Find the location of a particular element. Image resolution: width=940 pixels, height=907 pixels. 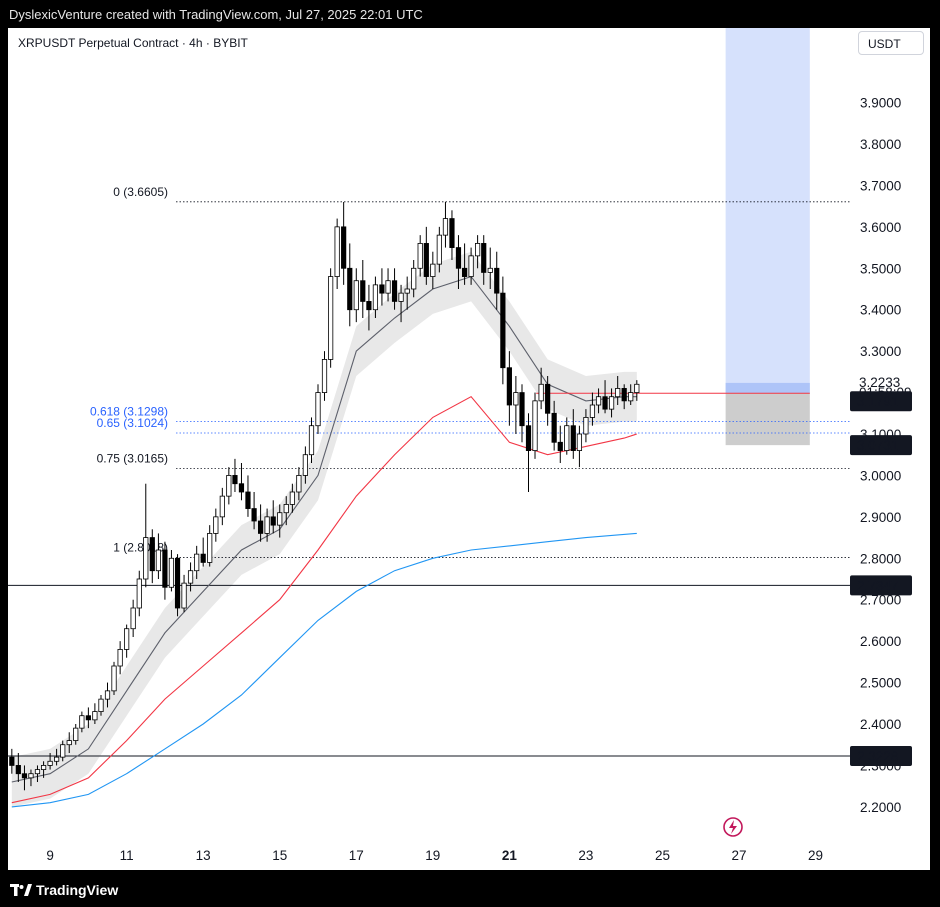

price-tick-label: 2.5000 is located at coordinates (880, 683).